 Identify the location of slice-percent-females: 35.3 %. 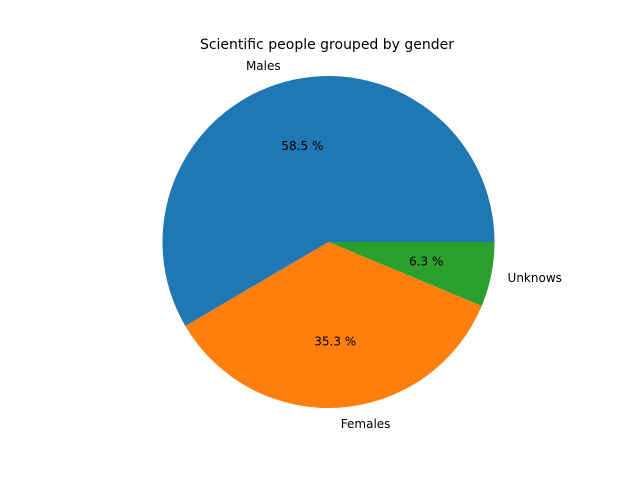
(335, 341).